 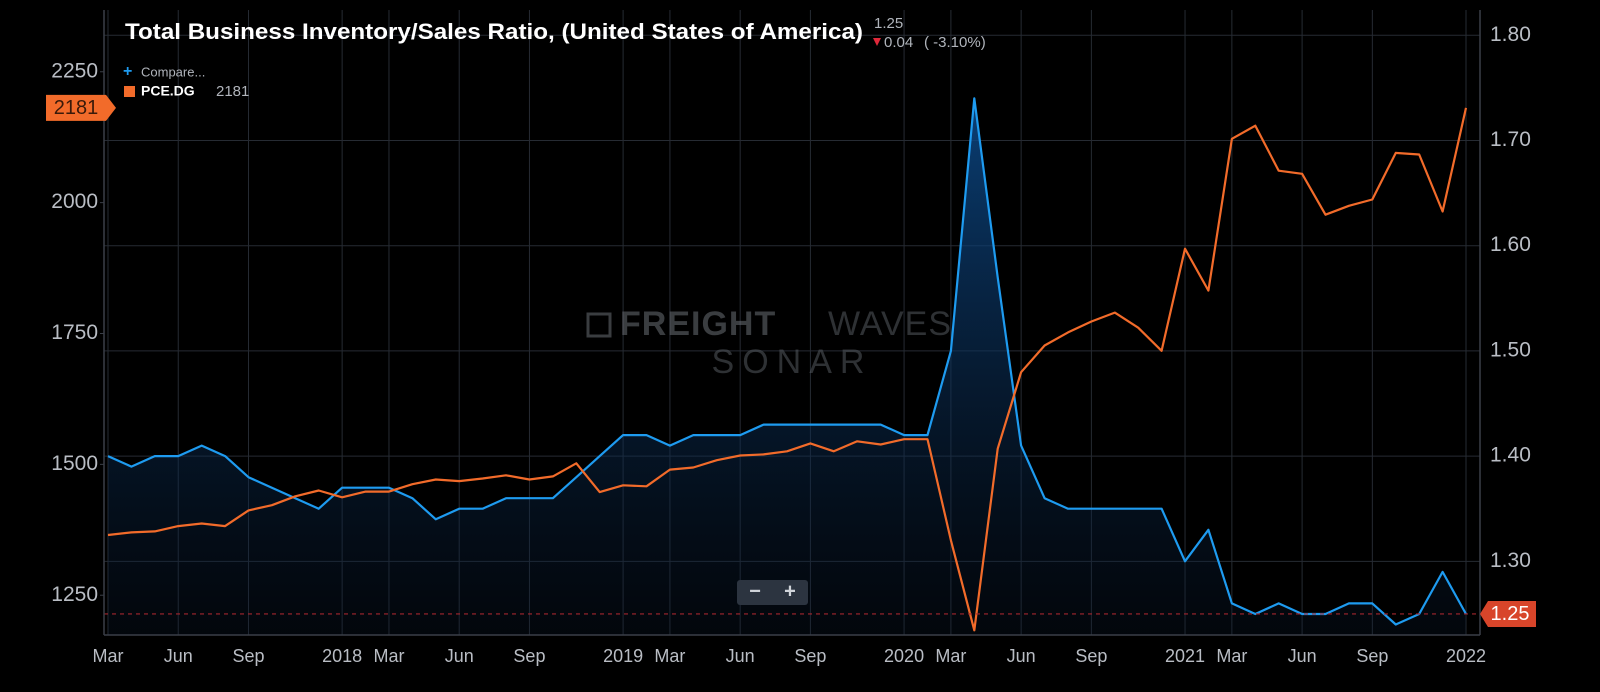 What do you see at coordinates (1510, 139) in the screenshot?
I see `y2-tick-label: 1.70` at bounding box center [1510, 139].